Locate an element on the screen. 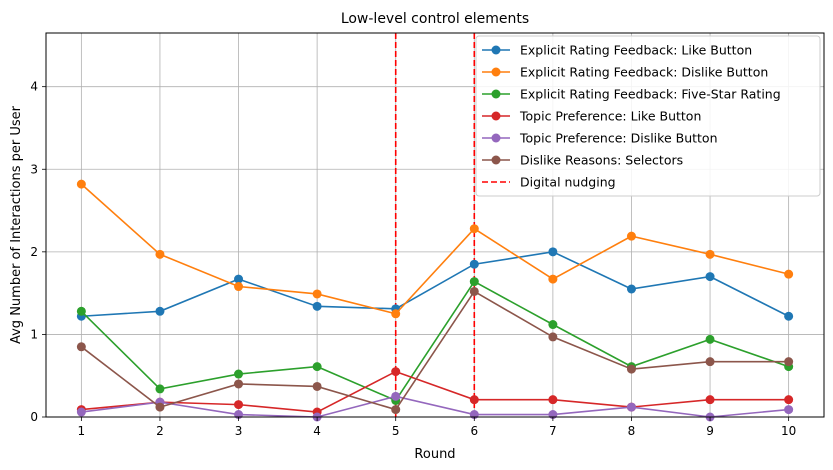  y-tick-label: 3 is located at coordinates (34, 169).